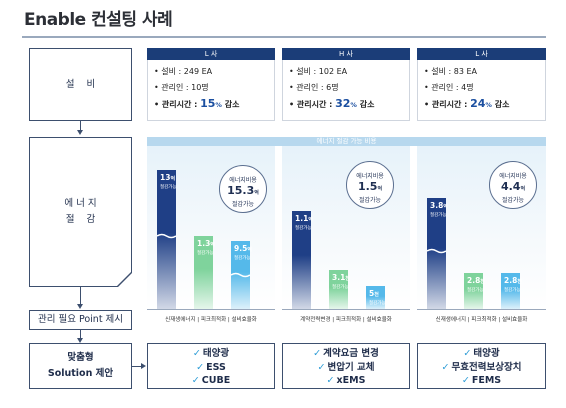 This screenshot has width=566, height=408. What do you see at coordinates (80, 340) in the screenshot?
I see `flow-arrow-icon` at bounding box center [80, 340].